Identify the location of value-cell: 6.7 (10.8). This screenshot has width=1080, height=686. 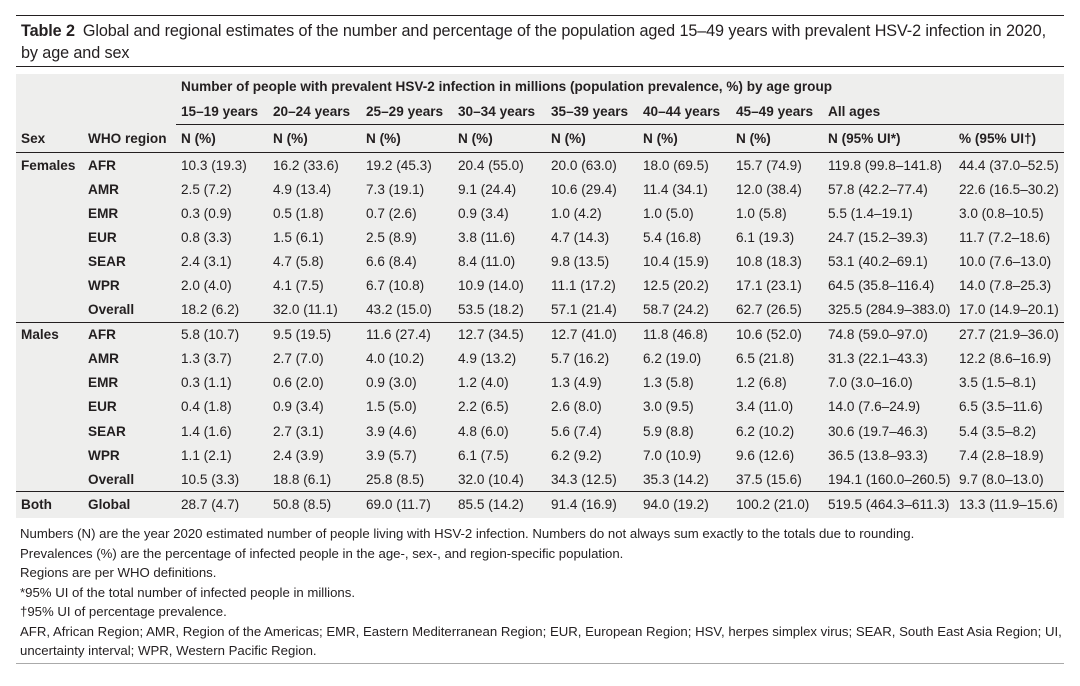
(395, 286).